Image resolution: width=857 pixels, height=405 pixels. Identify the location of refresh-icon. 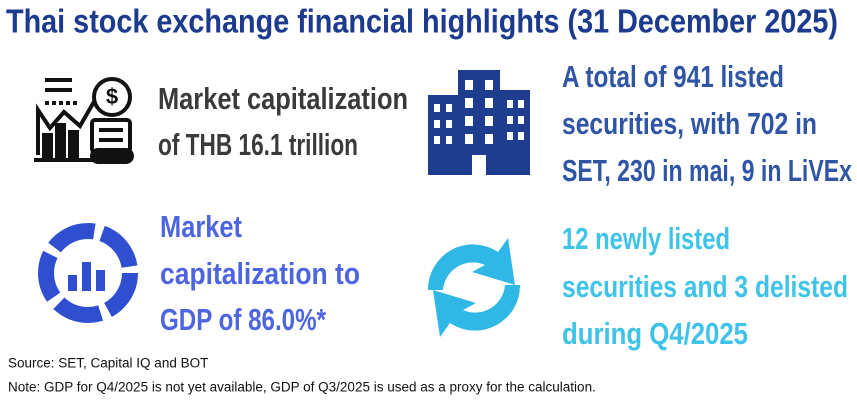
(474, 287).